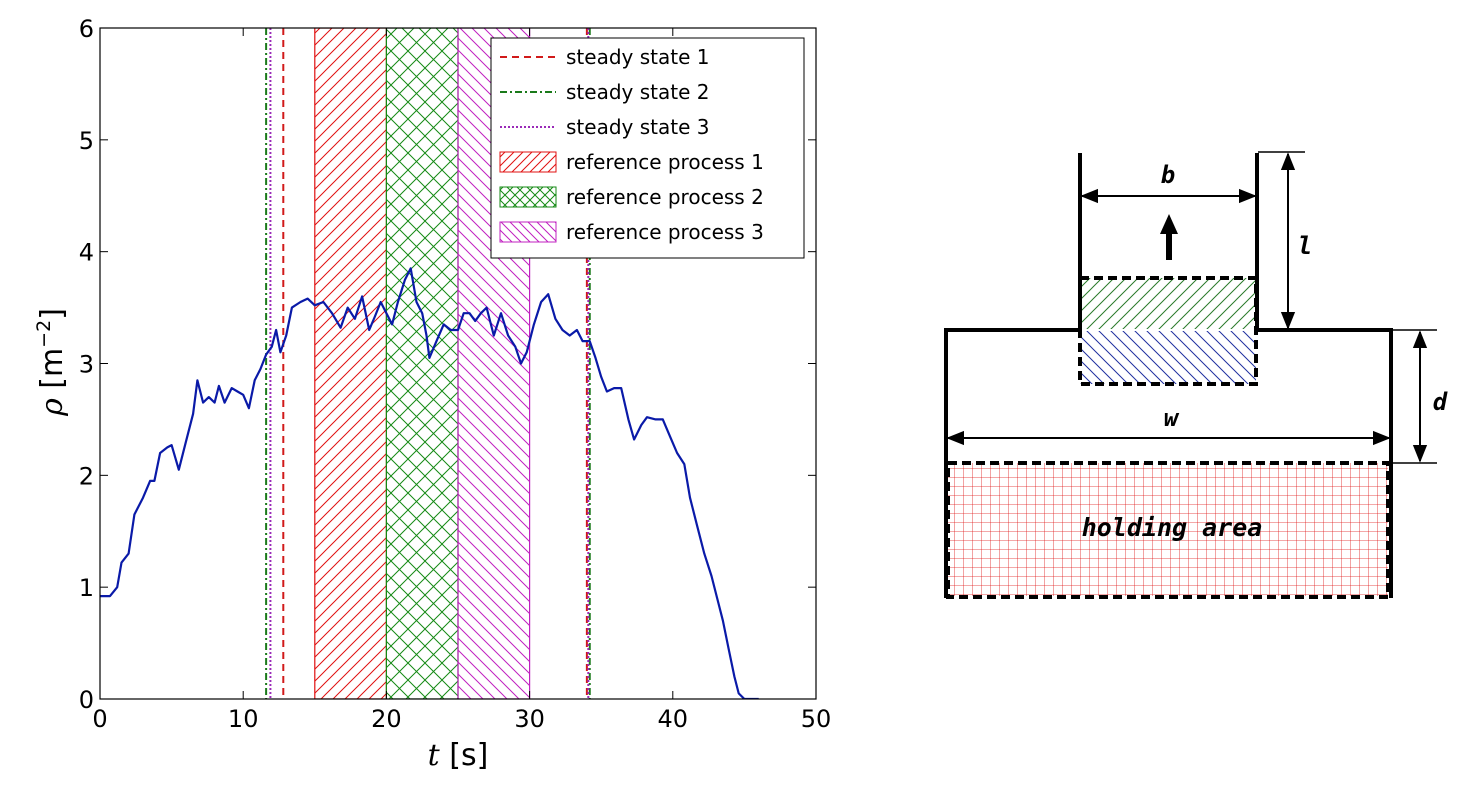  Describe the element at coordinates (386, 719) in the screenshot. I see `x-tick-label: 20` at that location.